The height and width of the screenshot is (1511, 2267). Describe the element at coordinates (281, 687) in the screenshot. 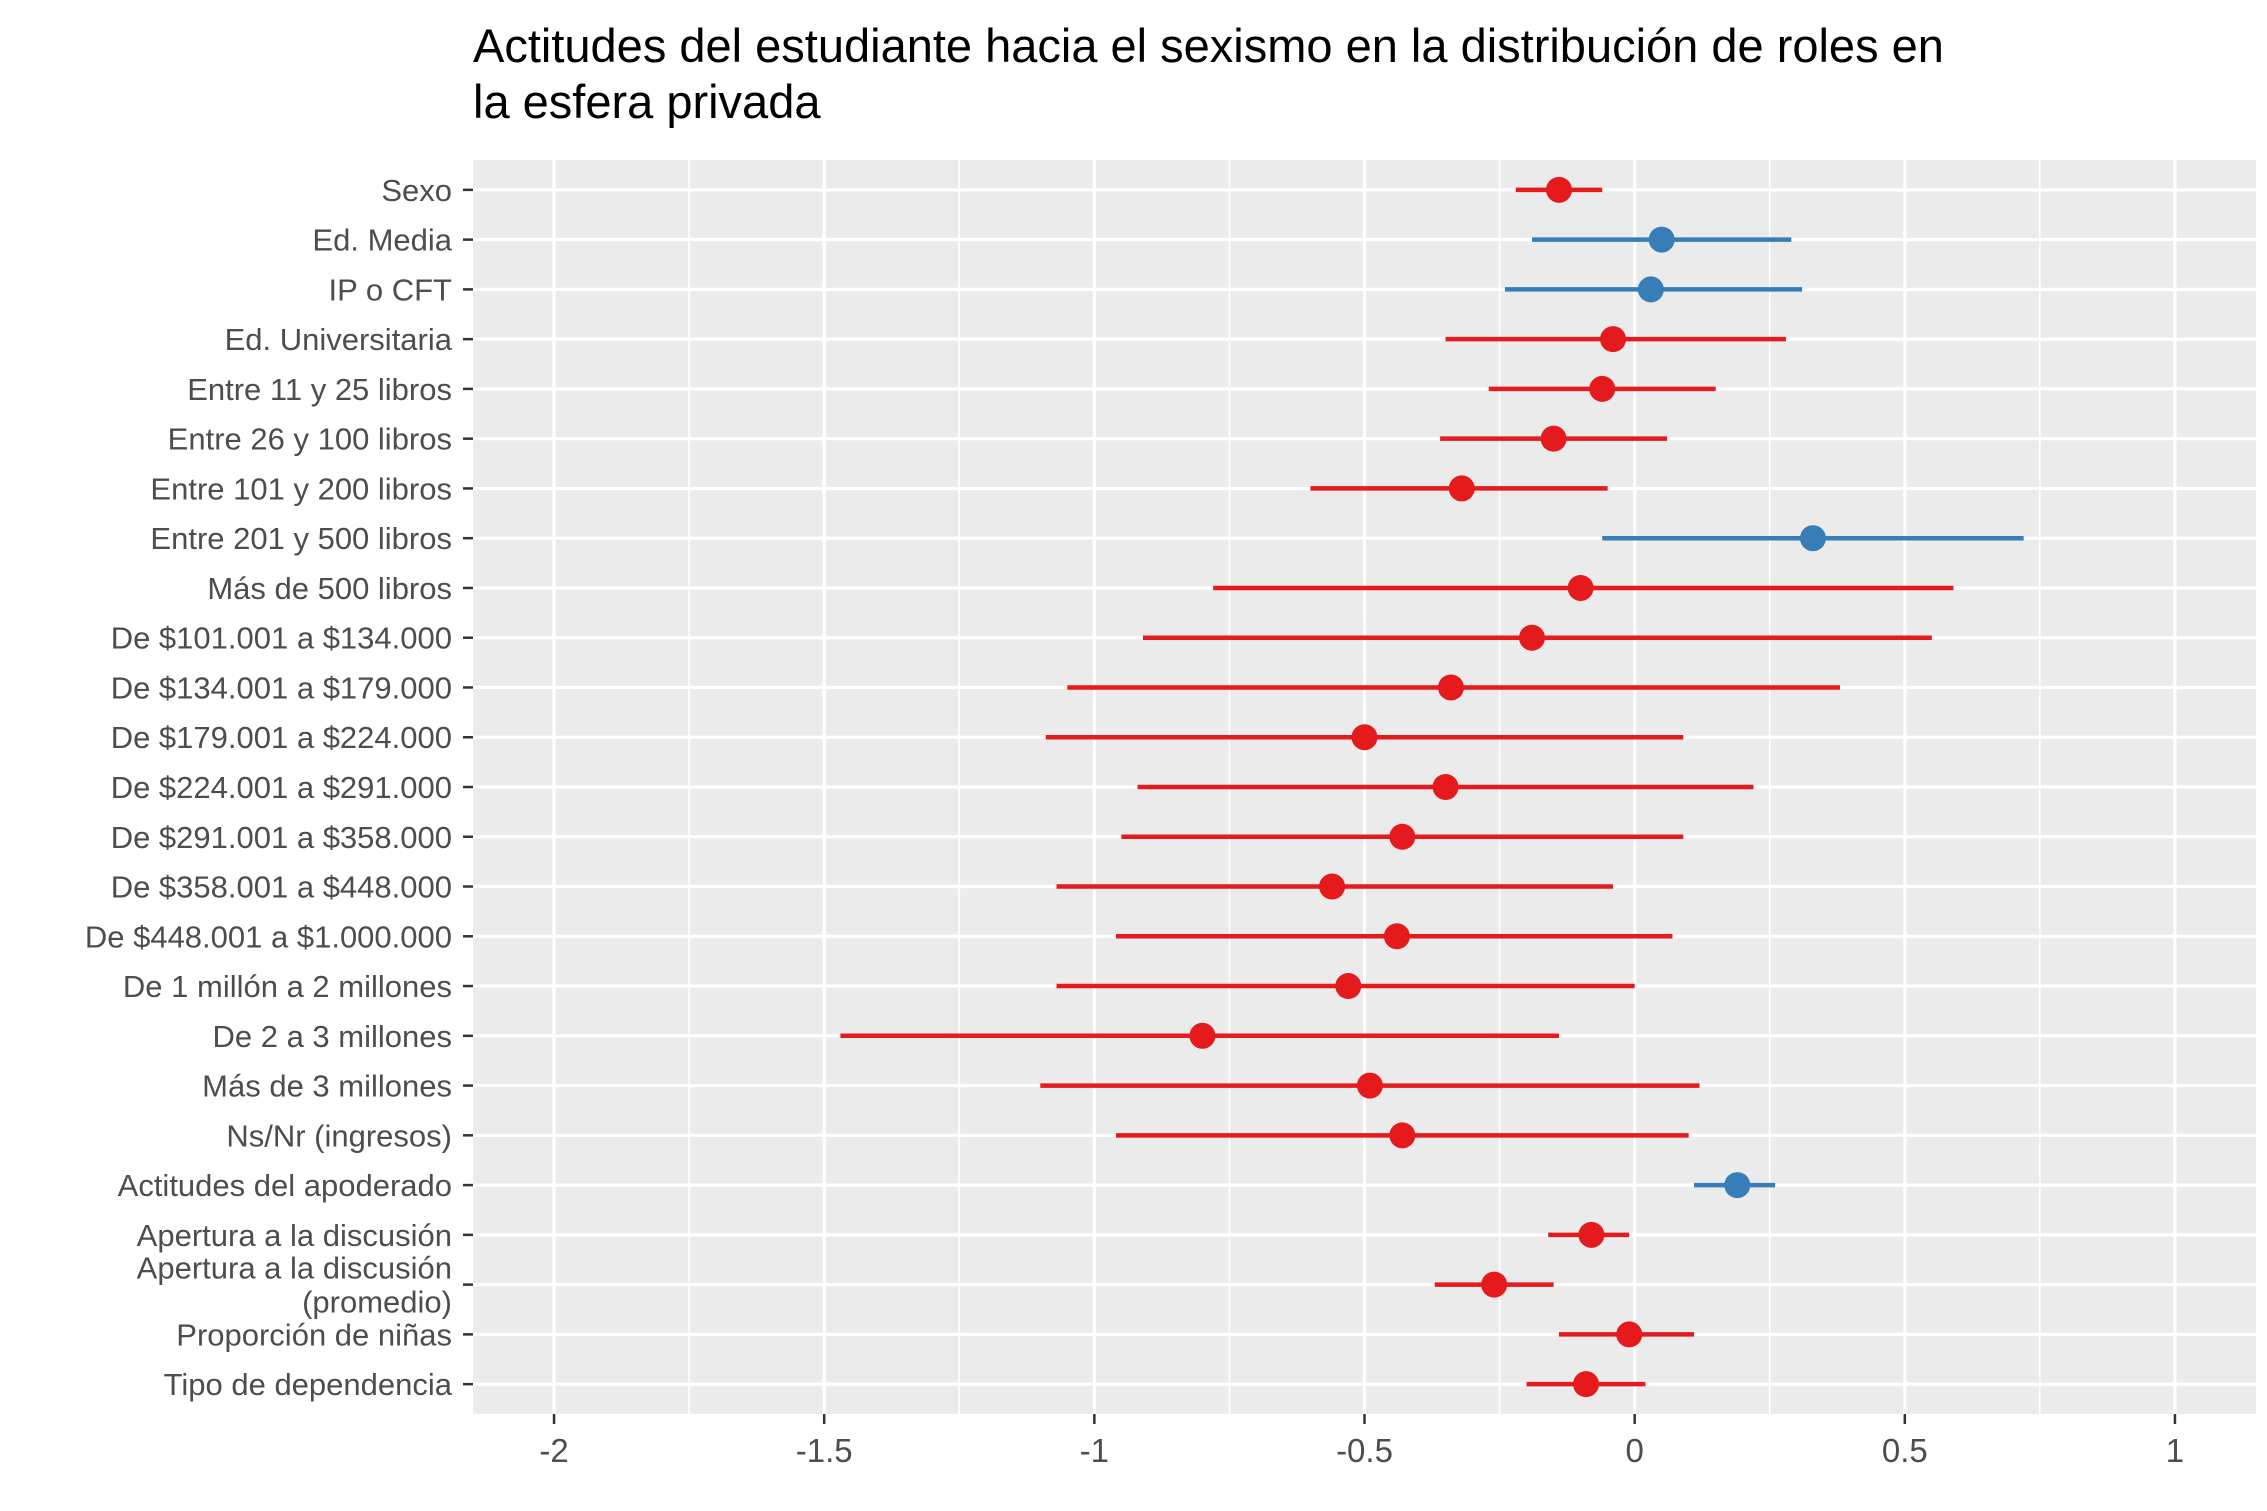

I see `y-tick-label: De $134.001 a $179.000` at that location.